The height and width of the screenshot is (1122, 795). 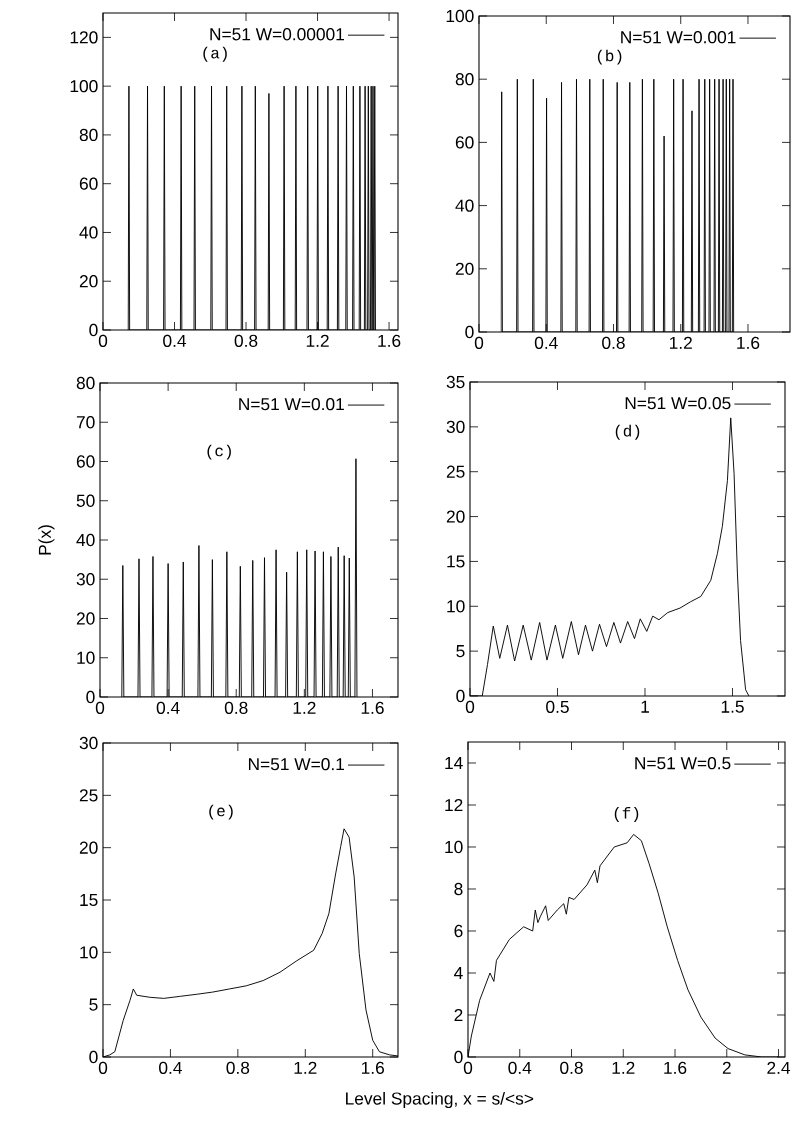 I want to click on legend-label: N=51 W=0.01, so click(x=291, y=404).